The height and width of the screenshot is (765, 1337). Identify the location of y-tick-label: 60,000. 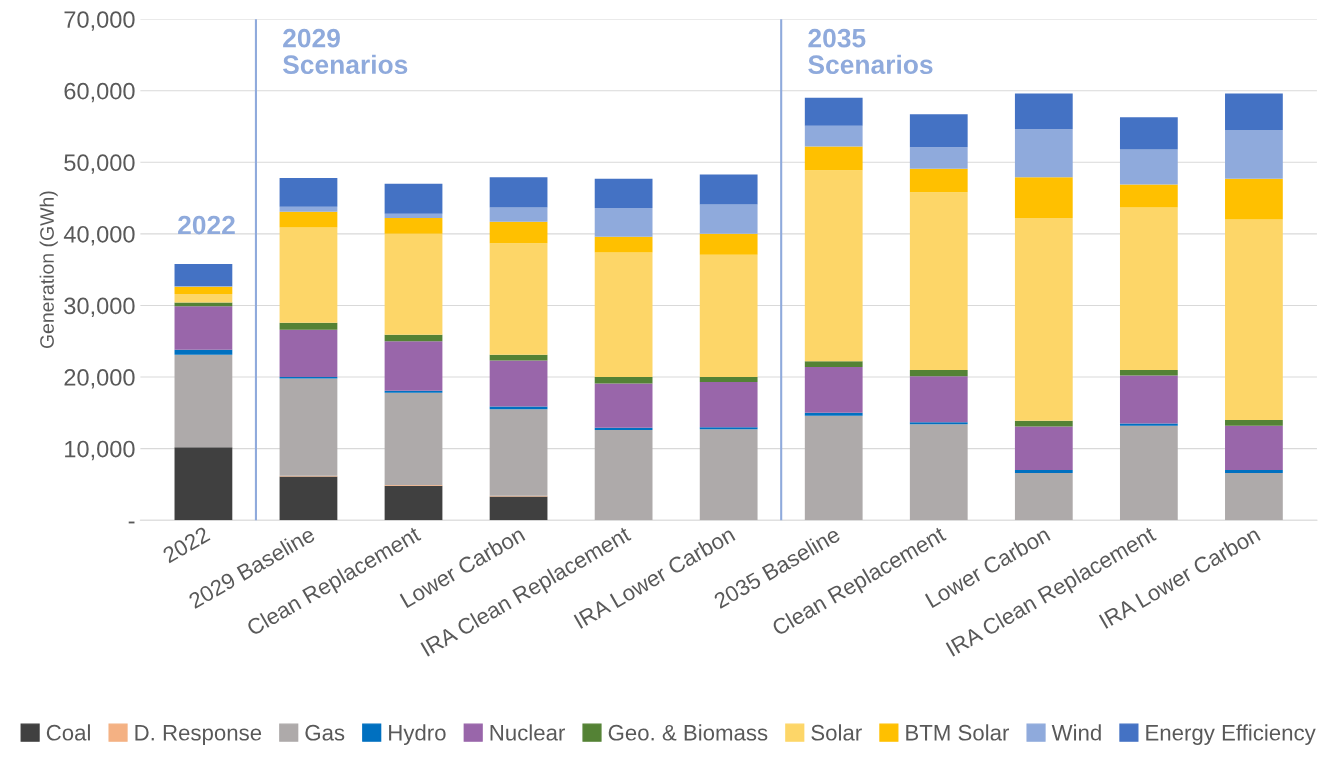
(99, 92).